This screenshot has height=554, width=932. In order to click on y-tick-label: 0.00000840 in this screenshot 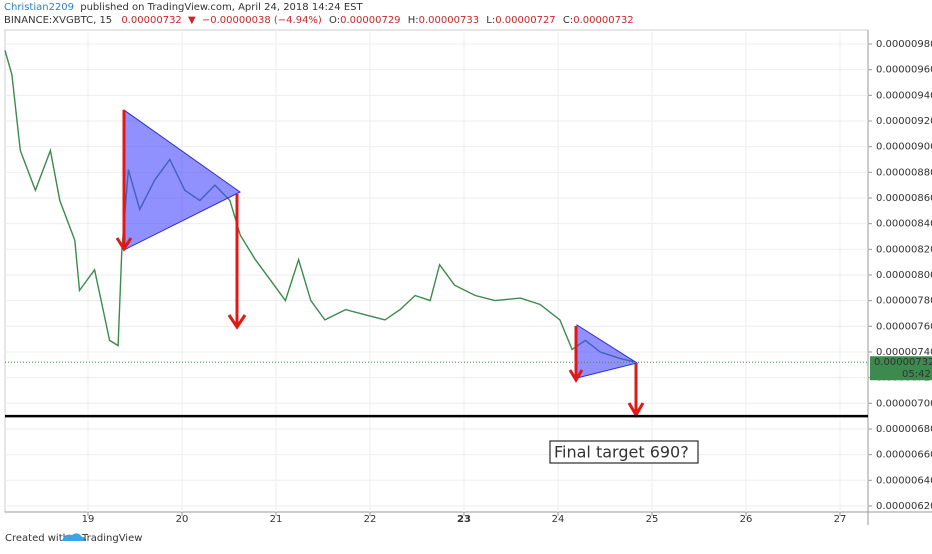, I will do `click(904, 224)`.